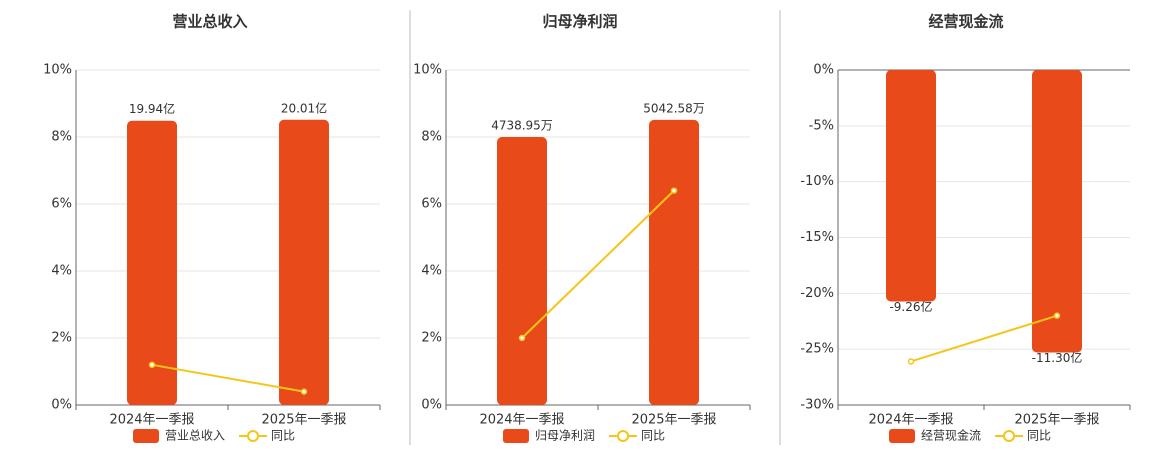 The width and height of the screenshot is (1160, 450). I want to click on y-tick-label: -5%, so click(821, 125).